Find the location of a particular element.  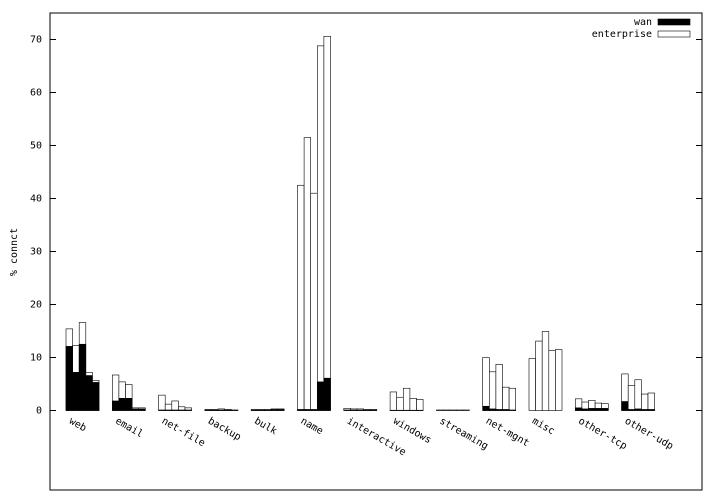

legend-label: enterprise is located at coordinates (622, 34).